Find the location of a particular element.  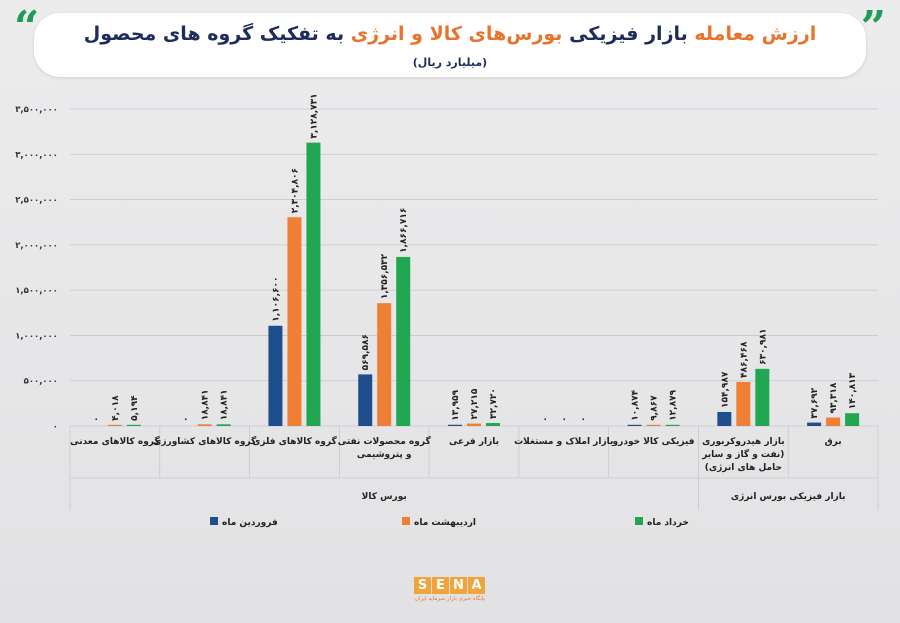

legend-label: فروردین ماه is located at coordinates (250, 523).